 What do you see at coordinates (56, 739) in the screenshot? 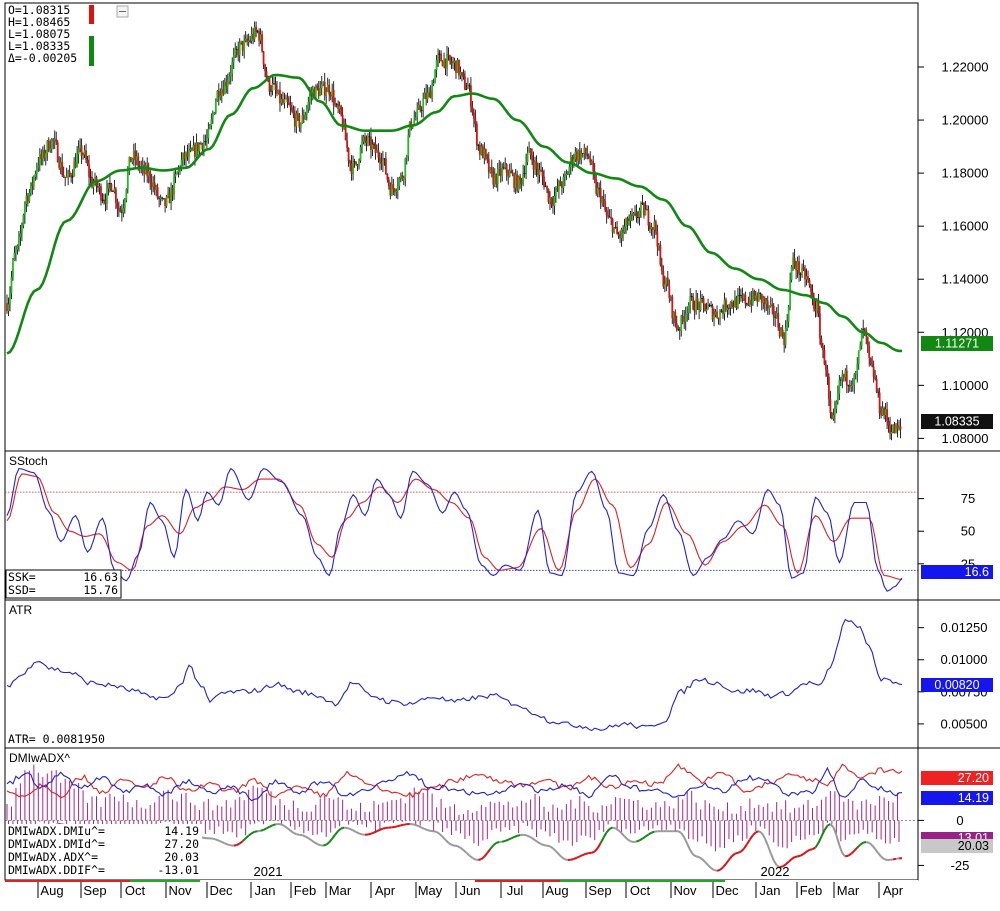
I see `atr-value-text: ATR= 0.0081950` at bounding box center [56, 739].